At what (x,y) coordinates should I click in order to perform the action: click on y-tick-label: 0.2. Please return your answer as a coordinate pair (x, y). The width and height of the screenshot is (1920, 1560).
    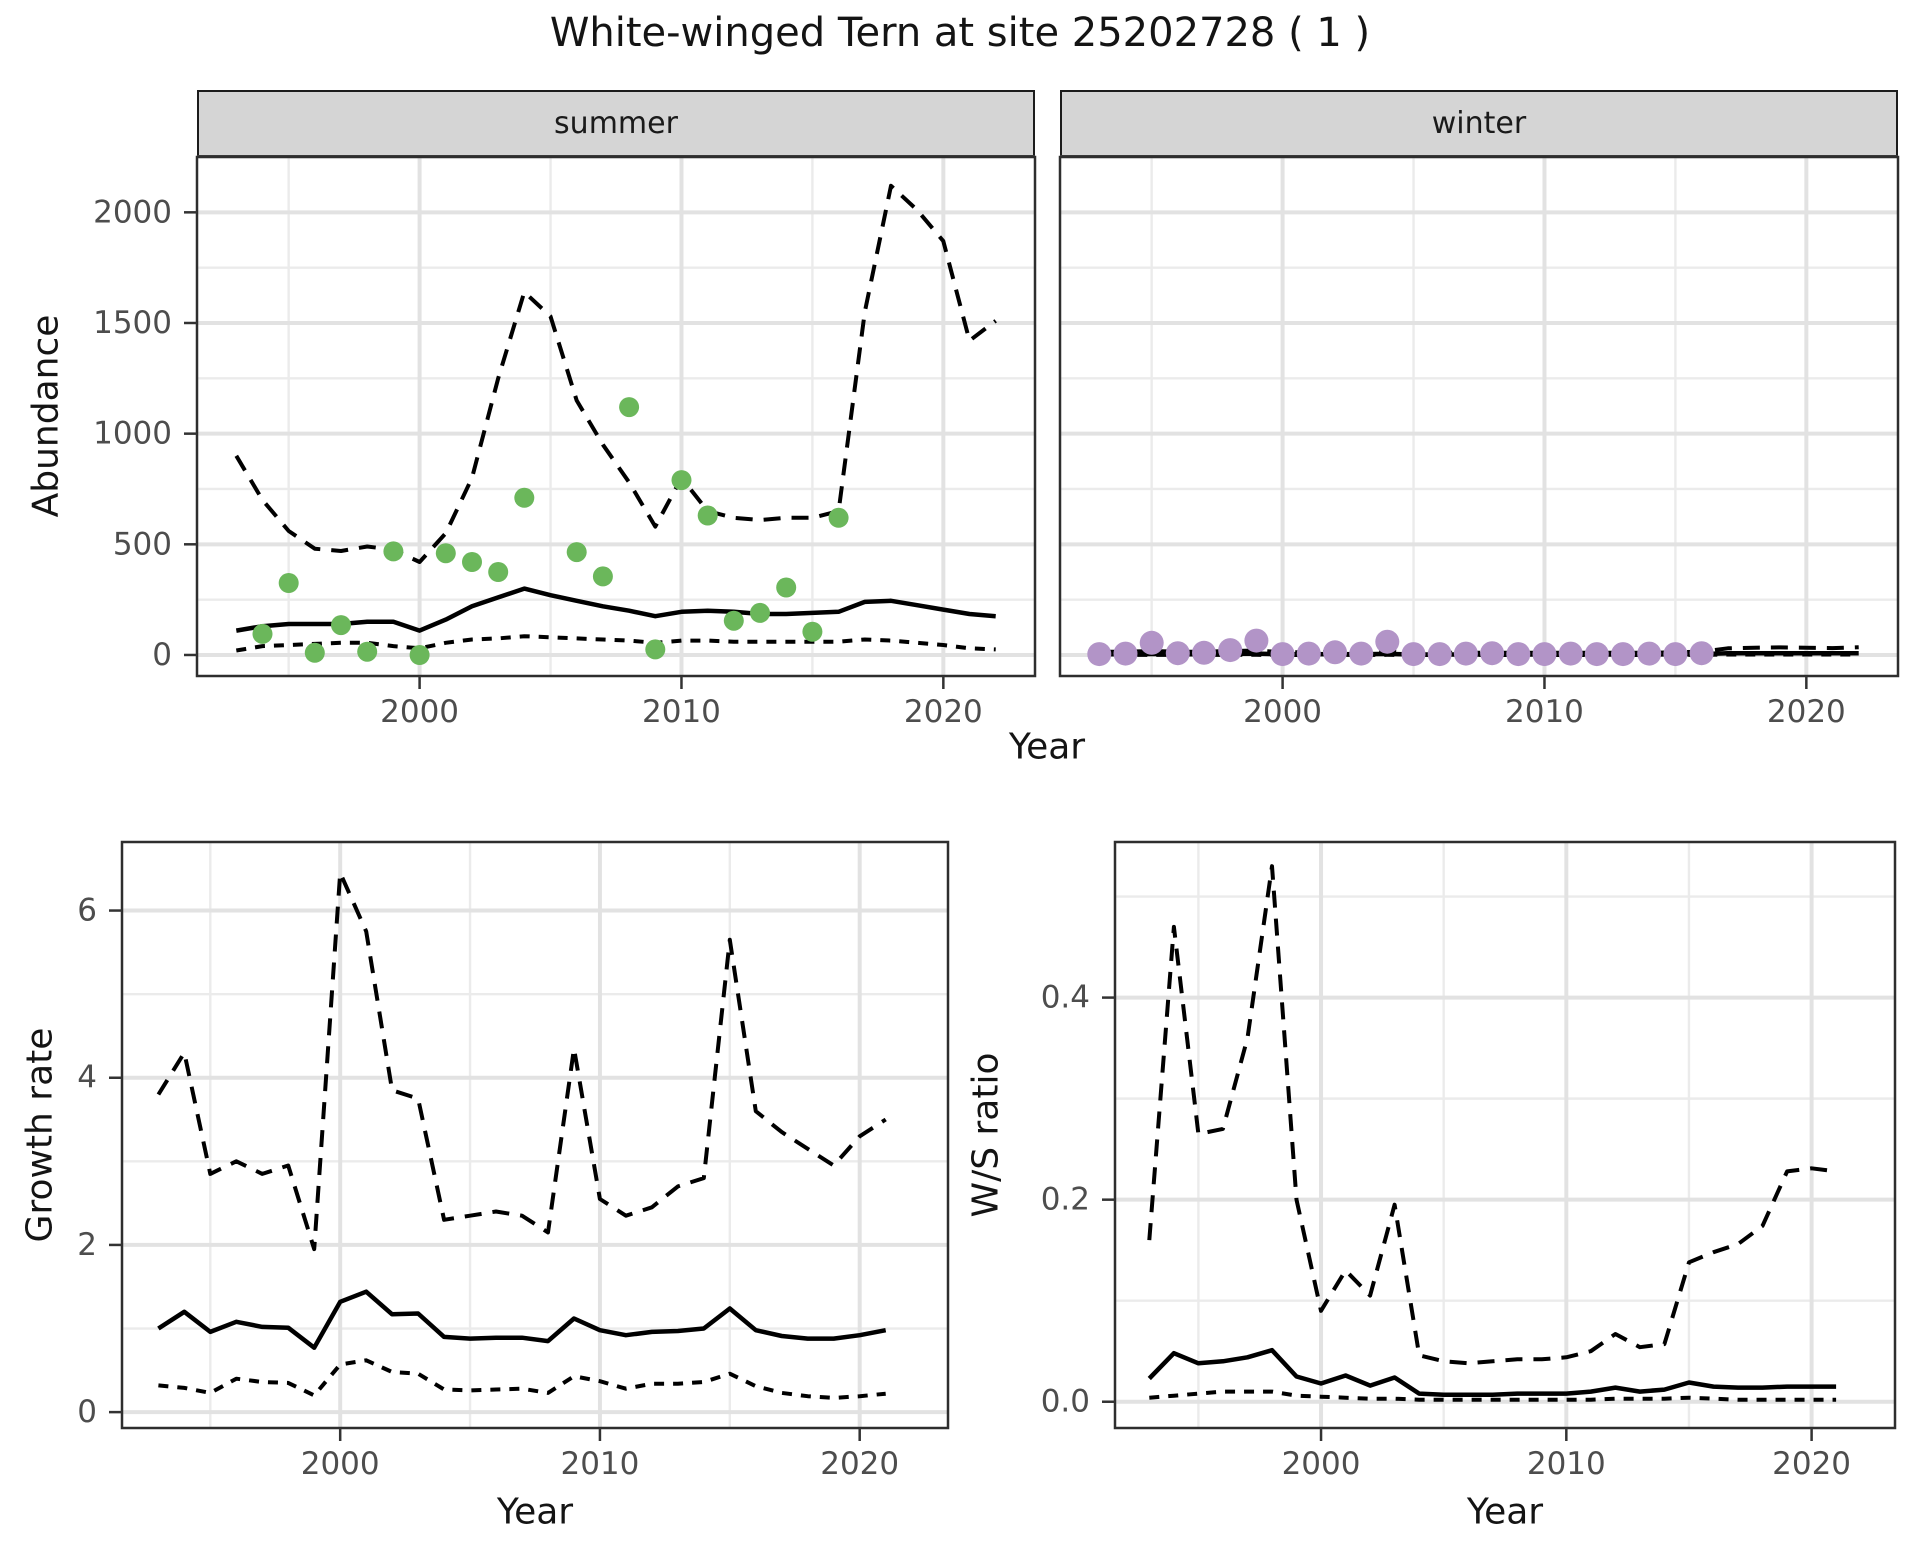
    Looking at the image, I should click on (1065, 1200).